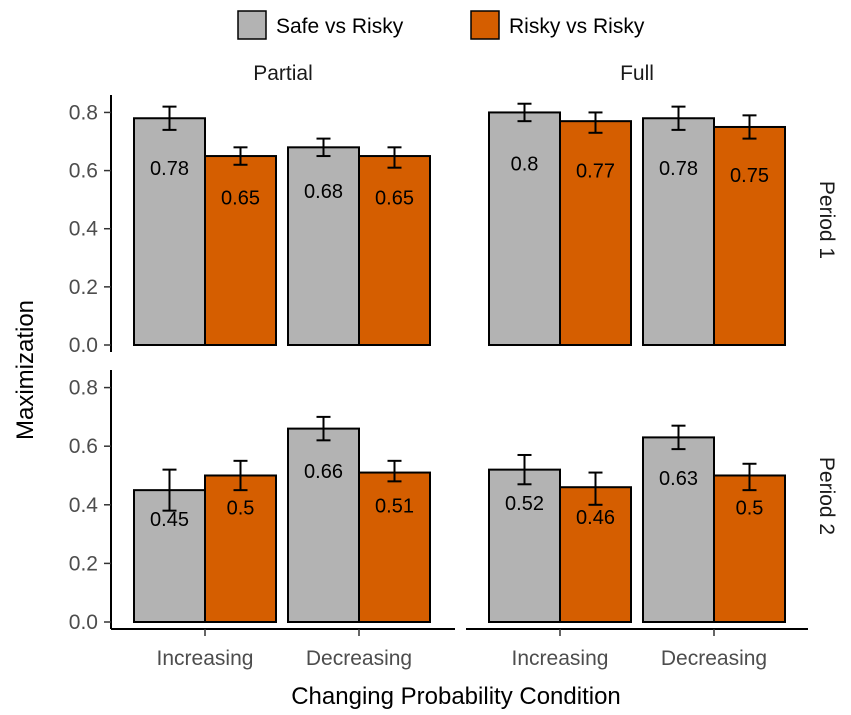 The image size is (851, 715). I want to click on x-axis-title: Changing Probability Condition, so click(456, 696).